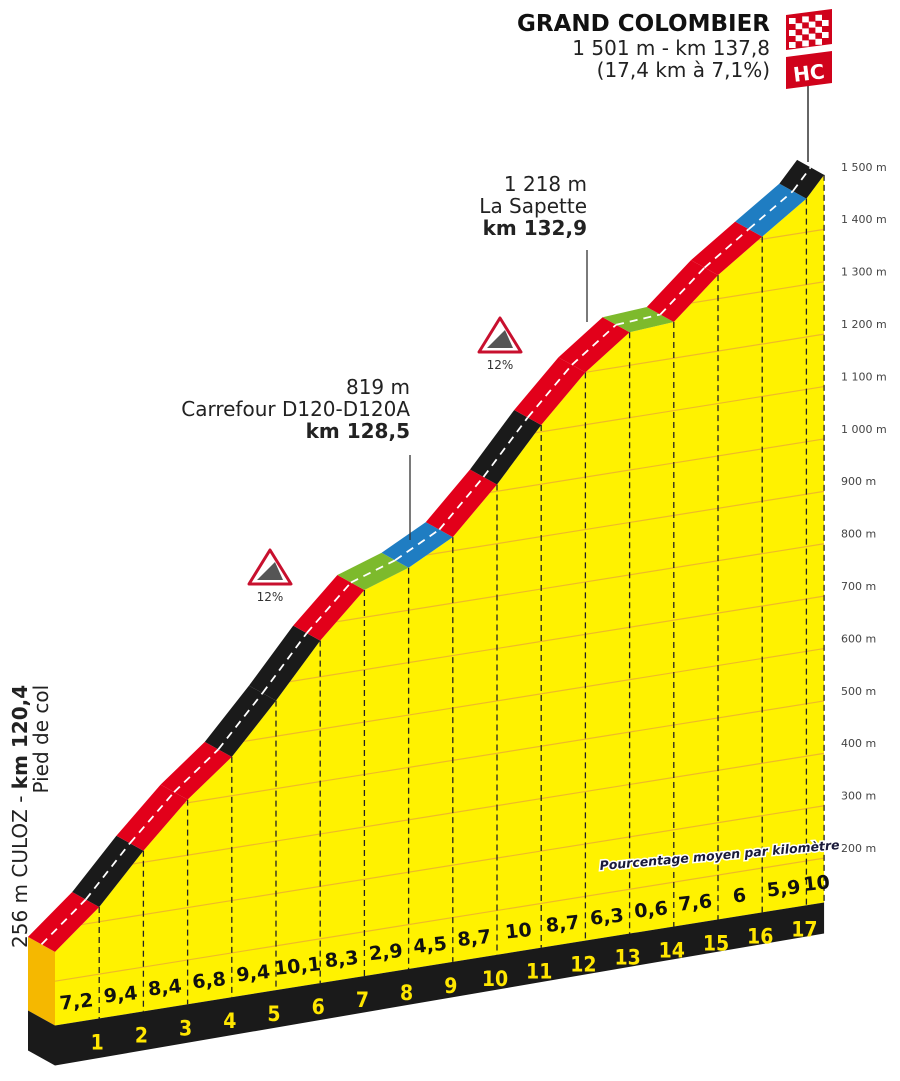 This screenshot has width=900, height=1081. What do you see at coordinates (362, 1000) in the screenshot?
I see `km-label: 7` at bounding box center [362, 1000].